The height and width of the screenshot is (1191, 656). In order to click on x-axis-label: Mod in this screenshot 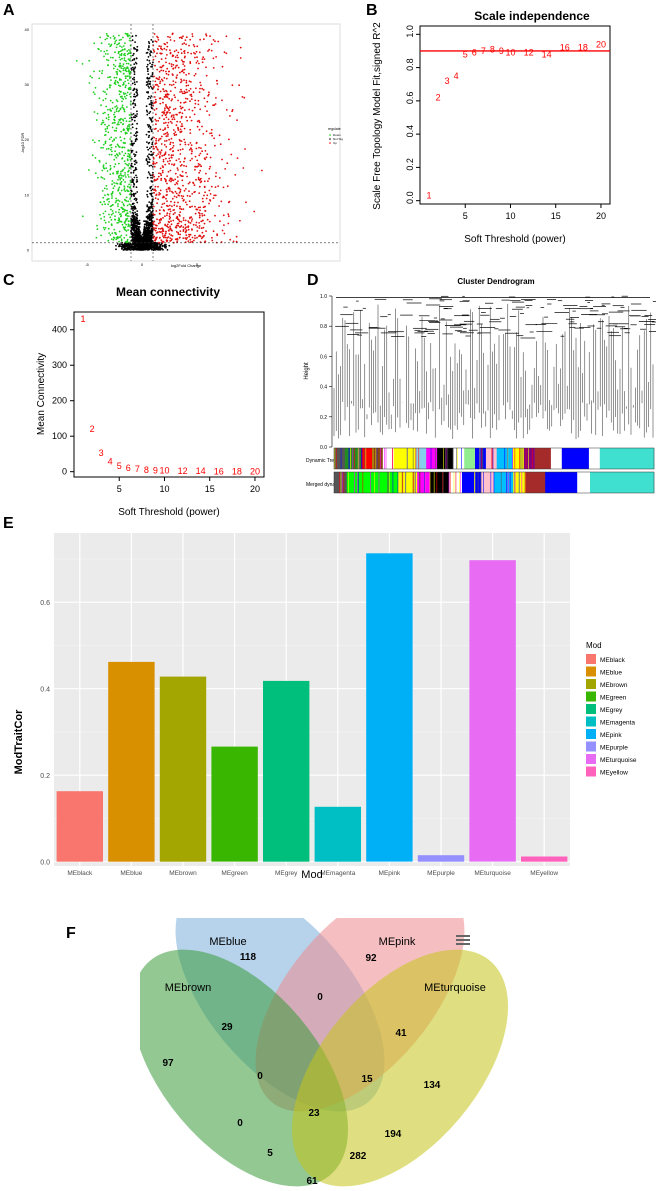, I will do `click(311, 873)`.